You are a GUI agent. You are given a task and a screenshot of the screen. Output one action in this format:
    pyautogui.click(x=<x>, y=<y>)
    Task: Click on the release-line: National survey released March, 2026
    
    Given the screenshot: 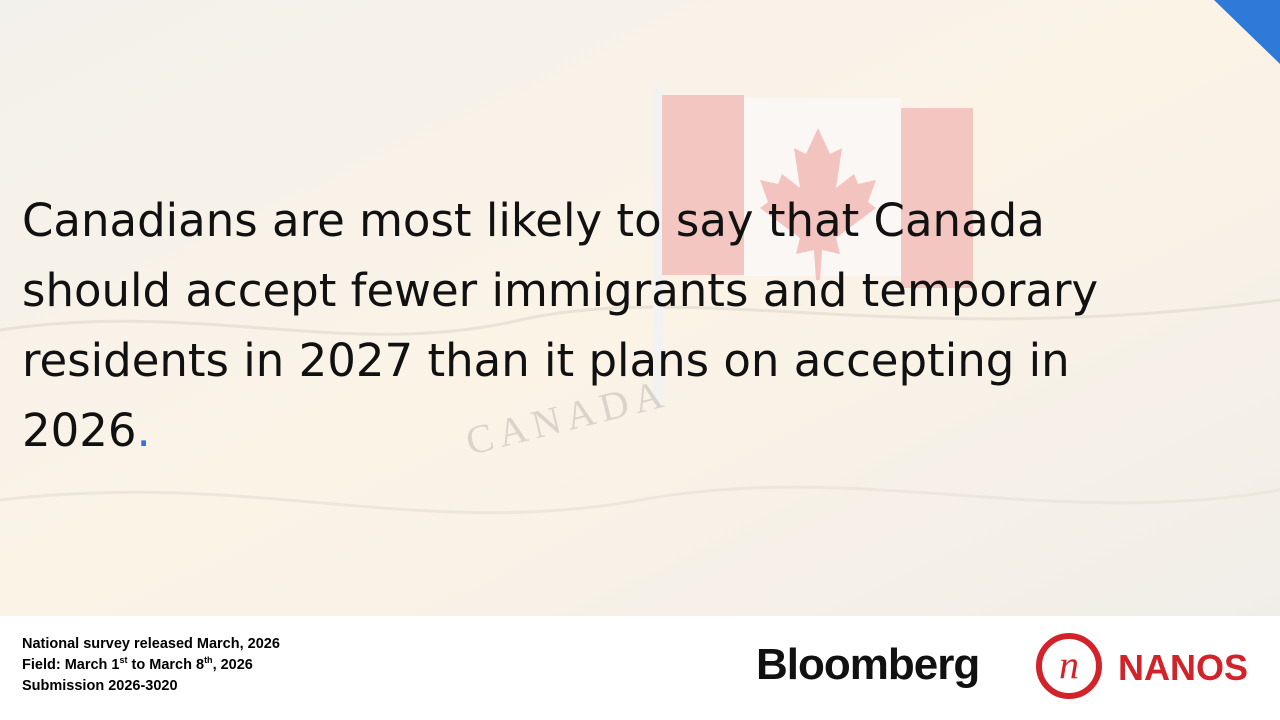 What is the action you would take?
    pyautogui.click(x=151, y=644)
    